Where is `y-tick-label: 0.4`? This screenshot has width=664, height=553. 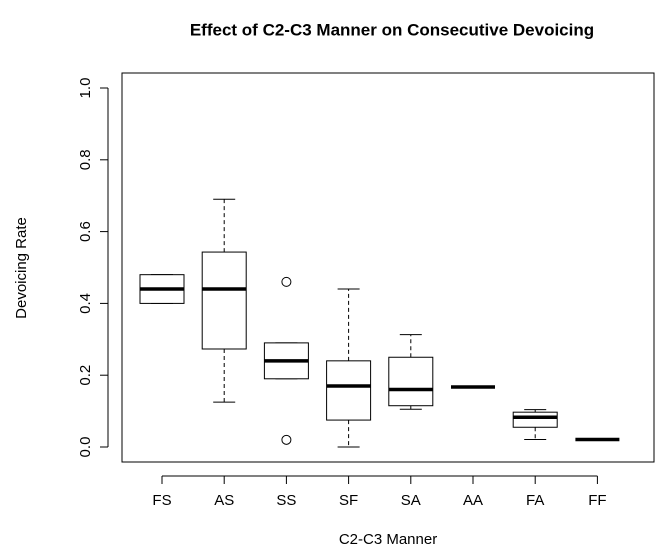 y-tick-label: 0.4 is located at coordinates (85, 303).